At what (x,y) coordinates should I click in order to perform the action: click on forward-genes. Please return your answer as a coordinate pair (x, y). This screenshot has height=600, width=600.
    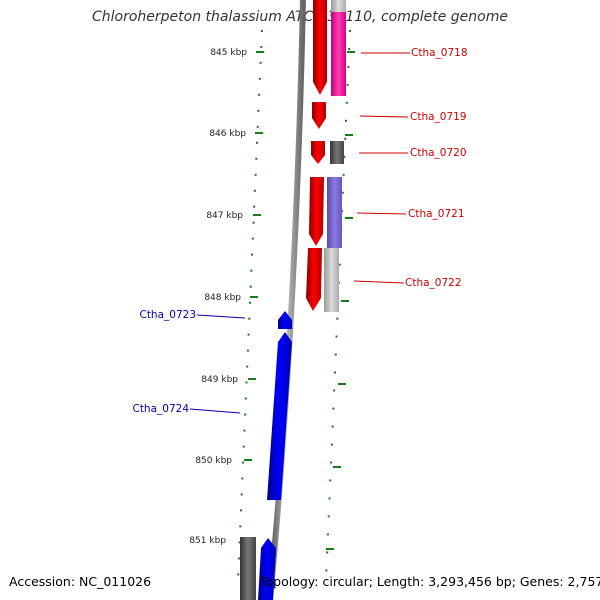
    Looking at the image, I should click on (316, 155).